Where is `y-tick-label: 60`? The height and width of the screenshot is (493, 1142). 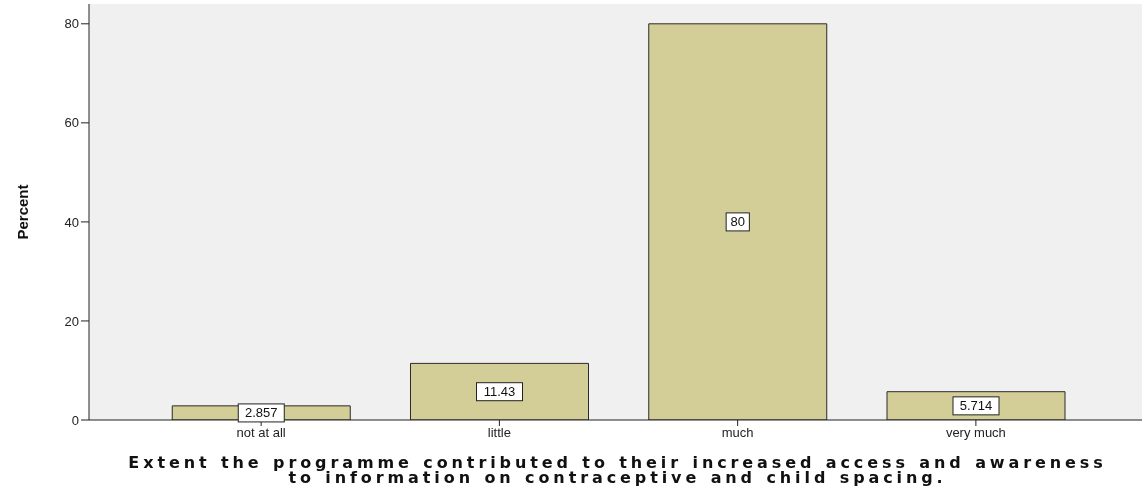
y-tick-label: 60 is located at coordinates (71, 123).